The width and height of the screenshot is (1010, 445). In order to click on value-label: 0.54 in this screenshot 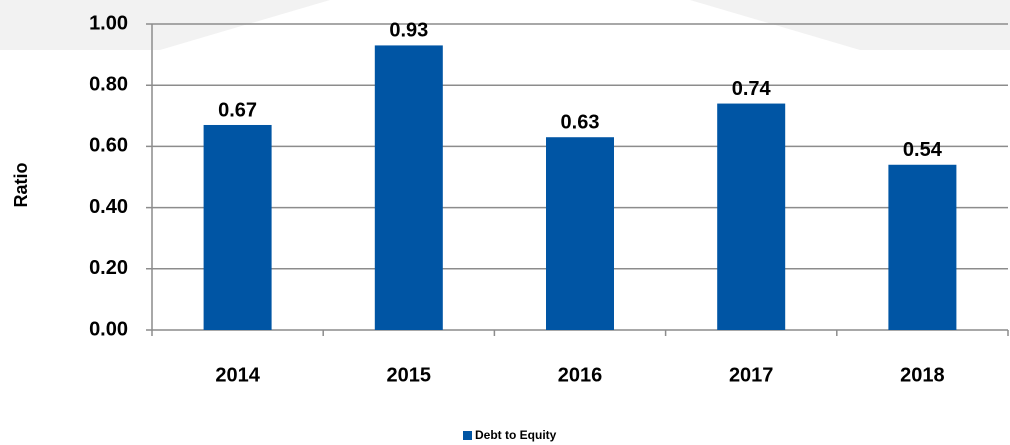, I will do `click(923, 150)`.